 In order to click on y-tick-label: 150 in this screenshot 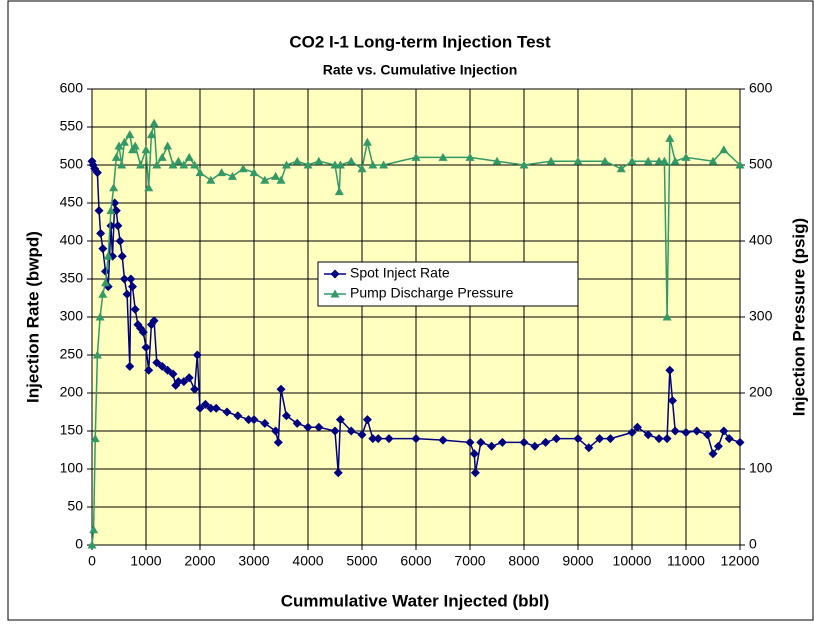, I will do `click(72, 430)`.